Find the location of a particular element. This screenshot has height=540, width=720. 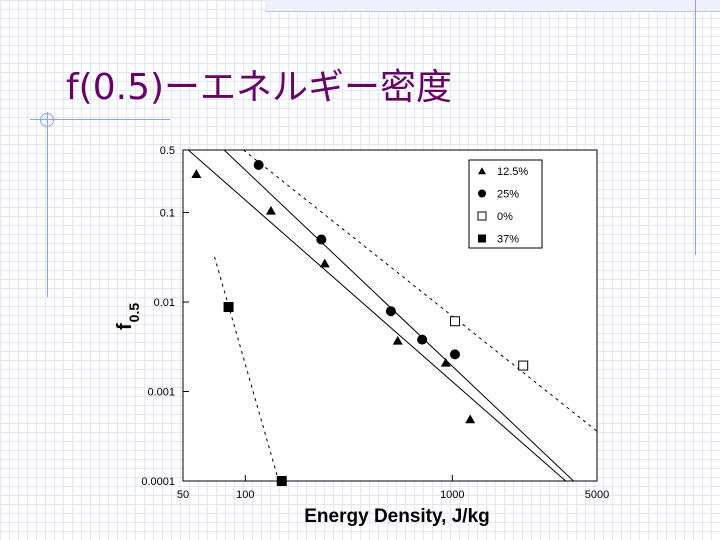

x-tick-label-2: 1000 is located at coordinates (452, 495).